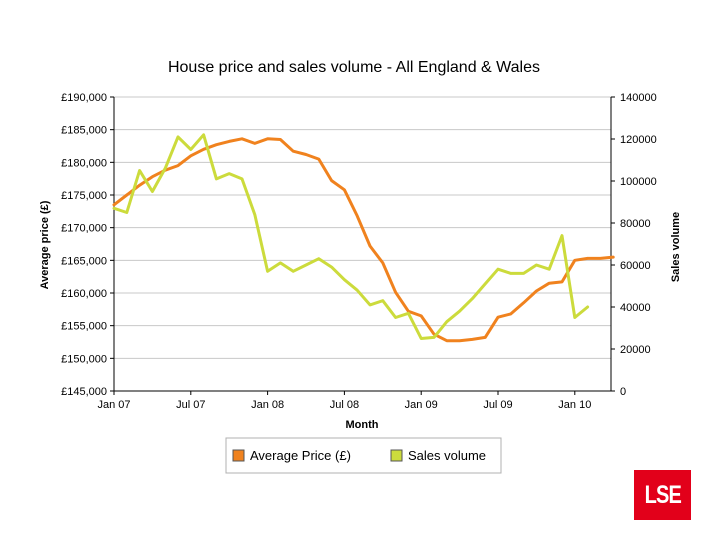  What do you see at coordinates (676, 247) in the screenshot?
I see `y2-axis-label: Sales volume` at bounding box center [676, 247].